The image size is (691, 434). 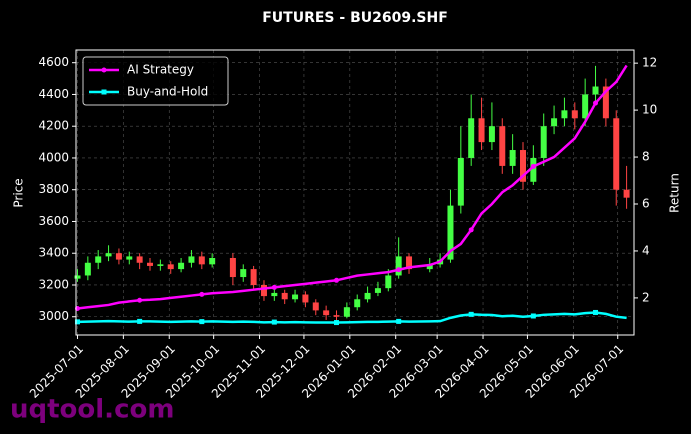 I want to click on y-tick-label: 4600, so click(x=53, y=62).